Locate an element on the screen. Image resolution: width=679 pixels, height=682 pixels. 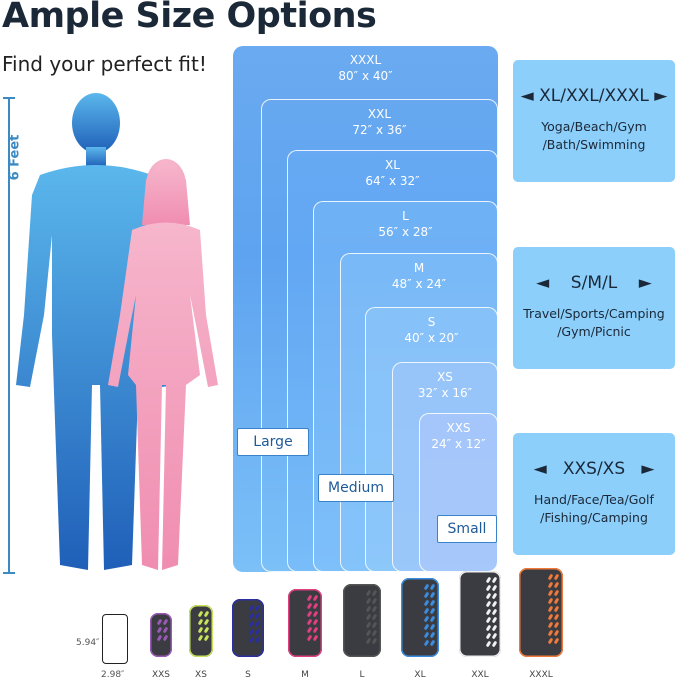
subtitle: Find your perfect fit! is located at coordinates (104, 64).